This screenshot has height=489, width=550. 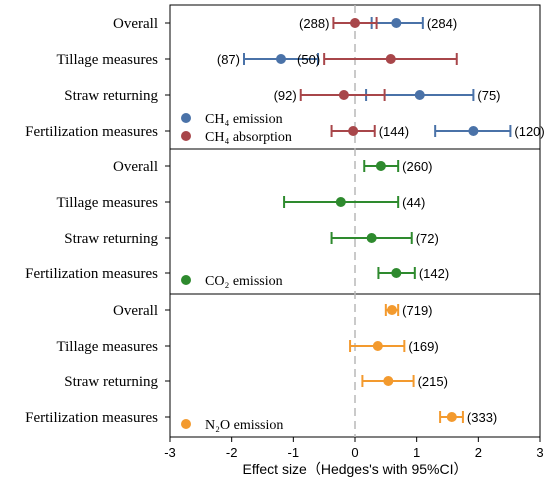 What do you see at coordinates (228, 59) in the screenshot?
I see `sample-size-label: (87)` at bounding box center [228, 59].